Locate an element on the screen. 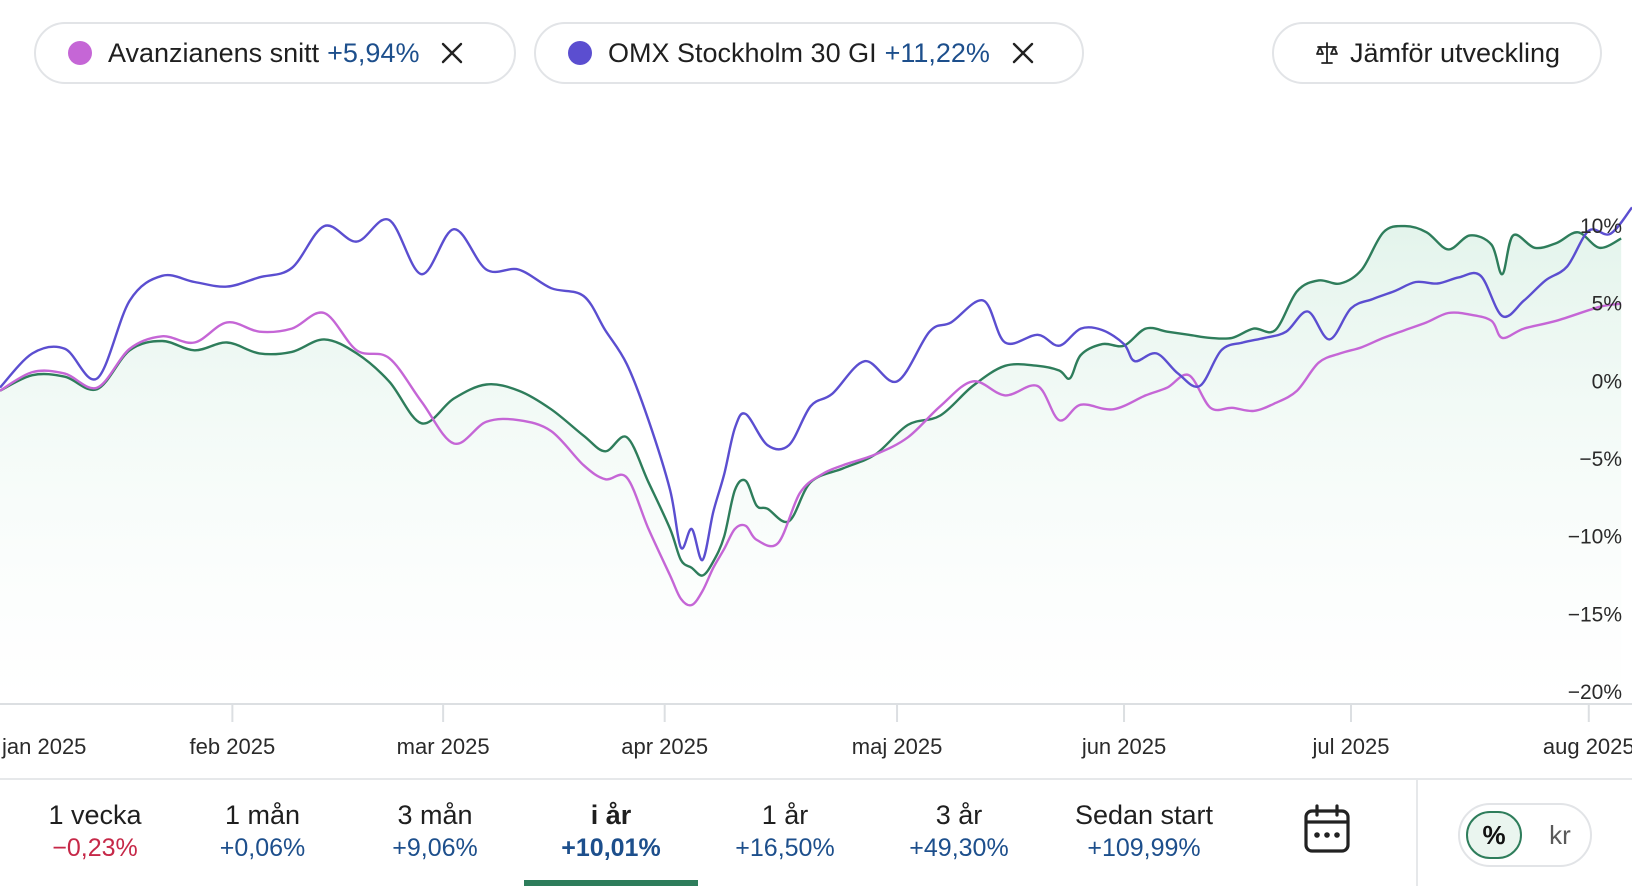  period-1-year: 1 år +16,50% is located at coordinates (785, 838).